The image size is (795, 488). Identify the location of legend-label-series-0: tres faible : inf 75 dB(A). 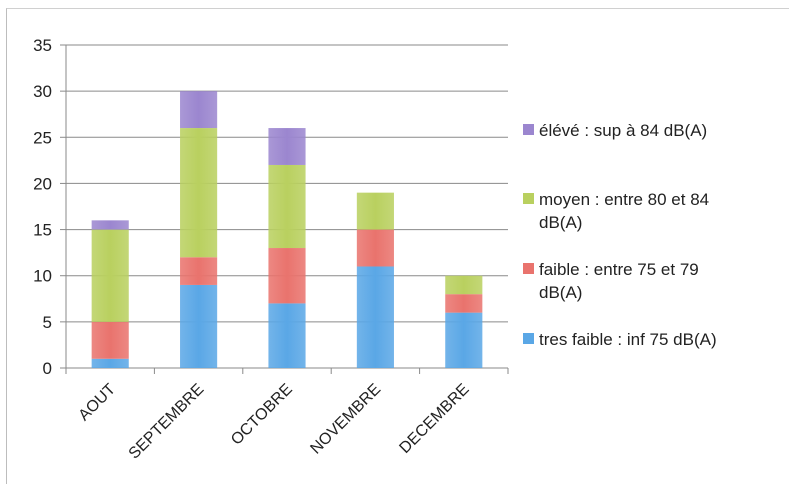
(628, 339).